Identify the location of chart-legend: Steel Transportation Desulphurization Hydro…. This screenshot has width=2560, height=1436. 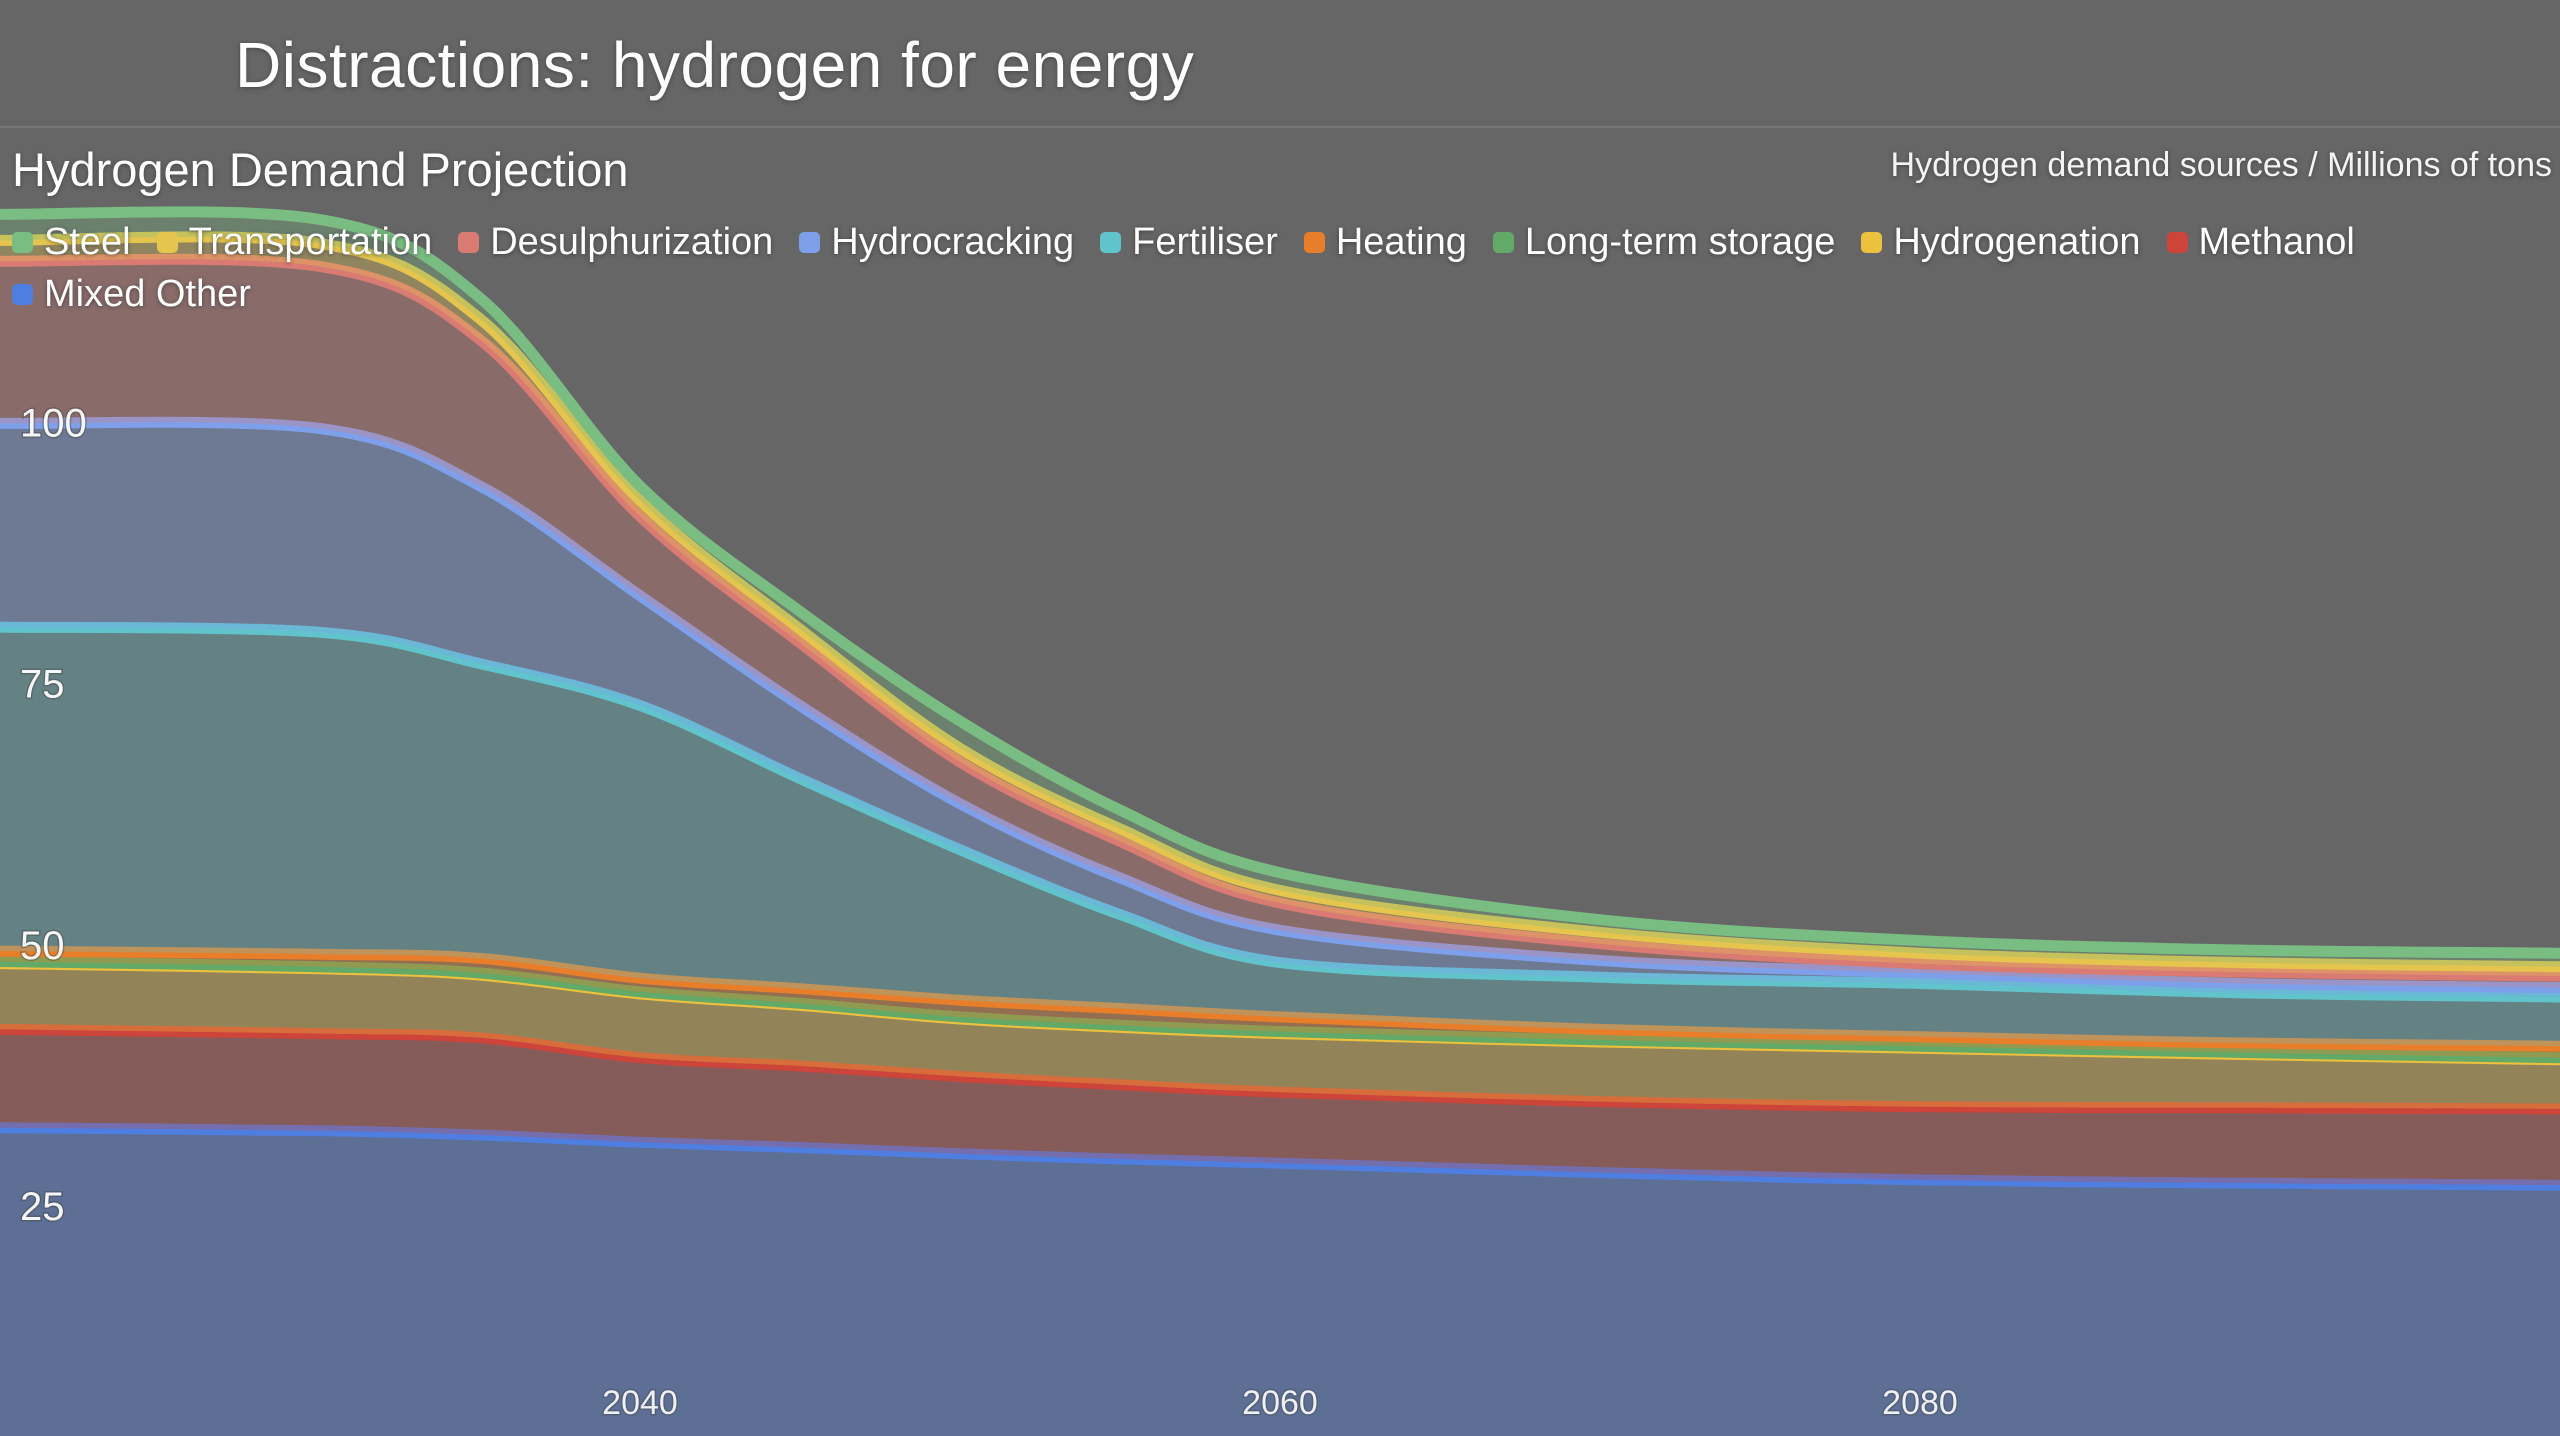
(1284, 268).